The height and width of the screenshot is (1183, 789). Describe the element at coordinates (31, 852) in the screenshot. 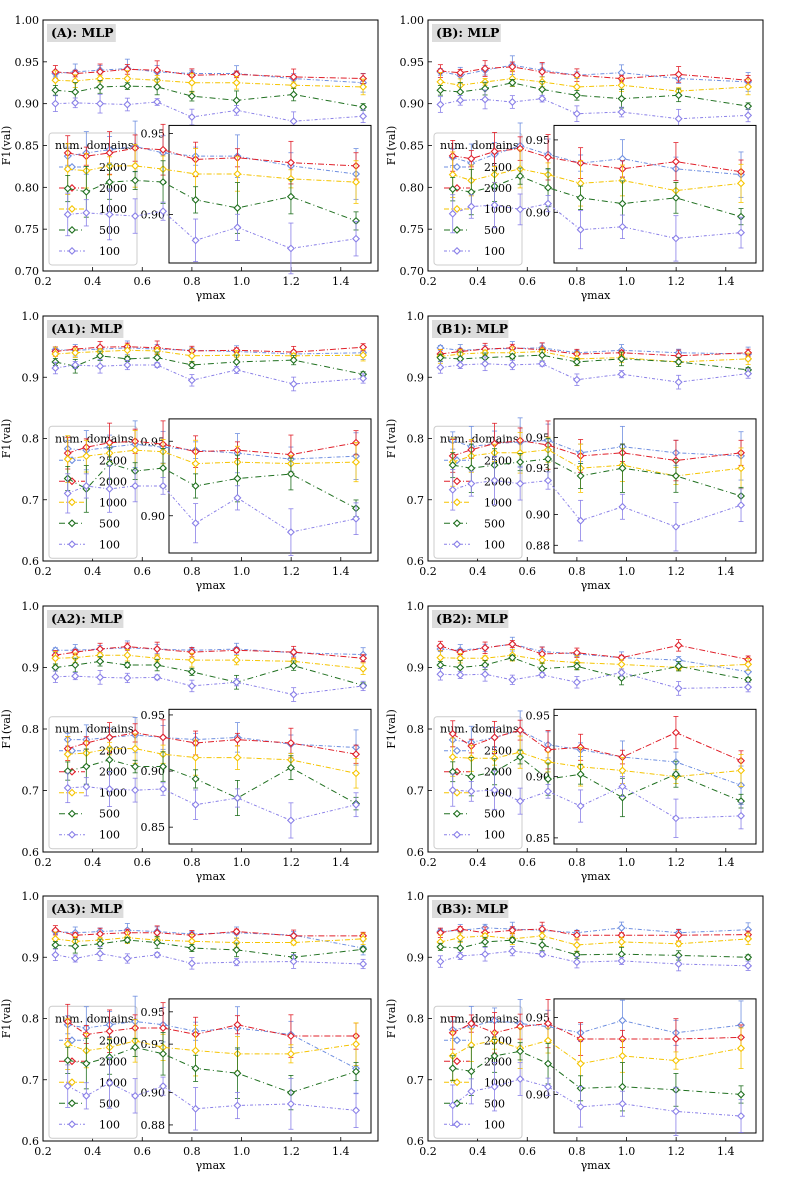

I see `y-tick-label: 0.6` at that location.